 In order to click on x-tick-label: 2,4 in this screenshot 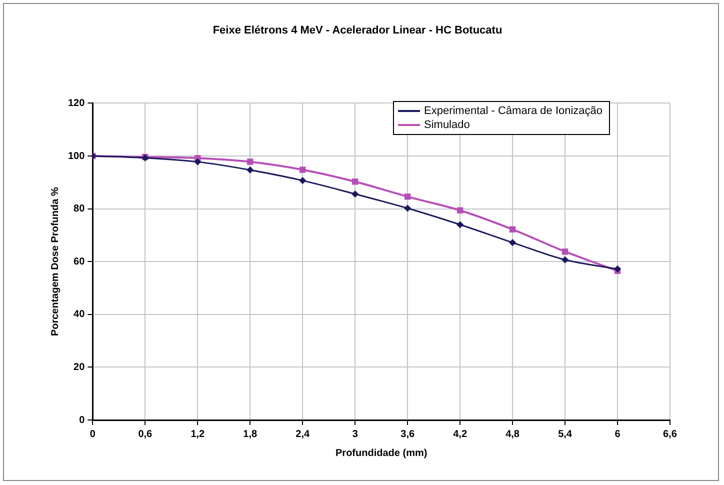, I will do `click(303, 434)`.